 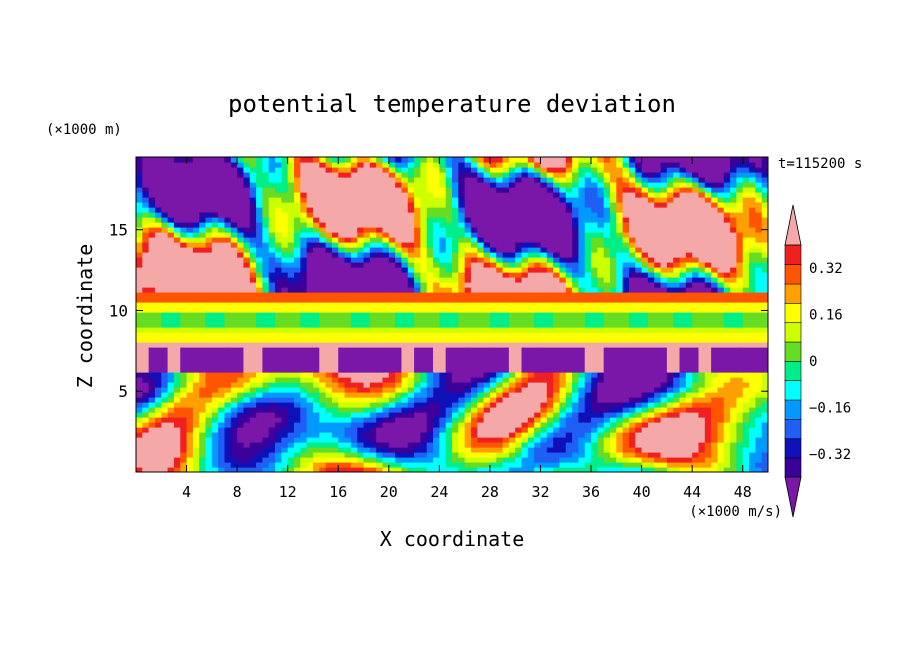 What do you see at coordinates (389, 492) in the screenshot?
I see `x-tick-label: 20` at bounding box center [389, 492].